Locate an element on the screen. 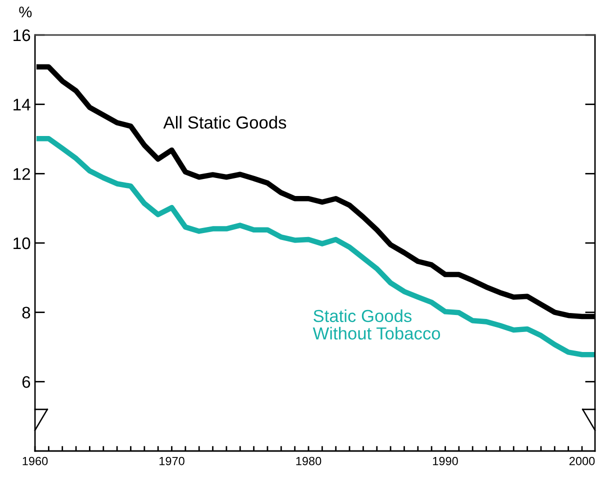  x-tick-label: 1970 is located at coordinates (172, 461).